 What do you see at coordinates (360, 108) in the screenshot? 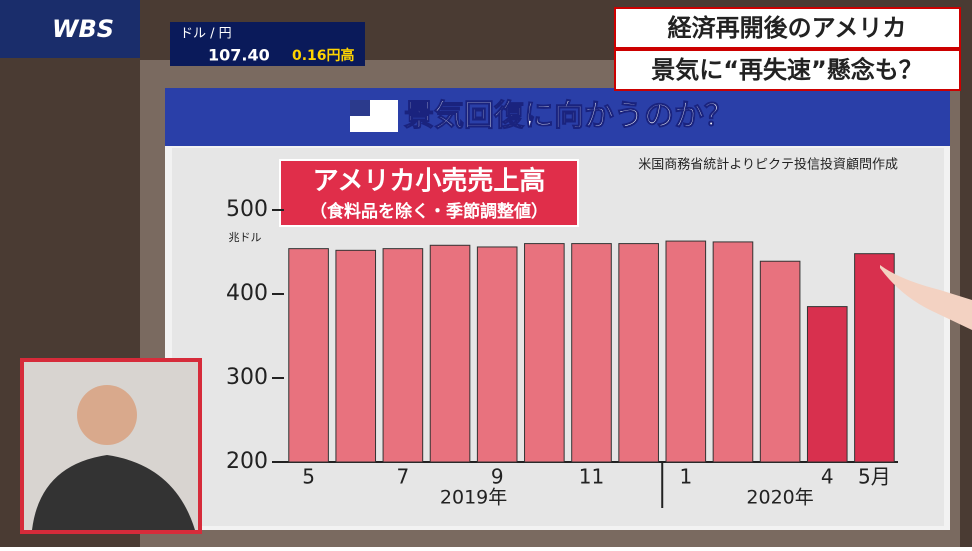
I see `flag-canton` at bounding box center [360, 108].